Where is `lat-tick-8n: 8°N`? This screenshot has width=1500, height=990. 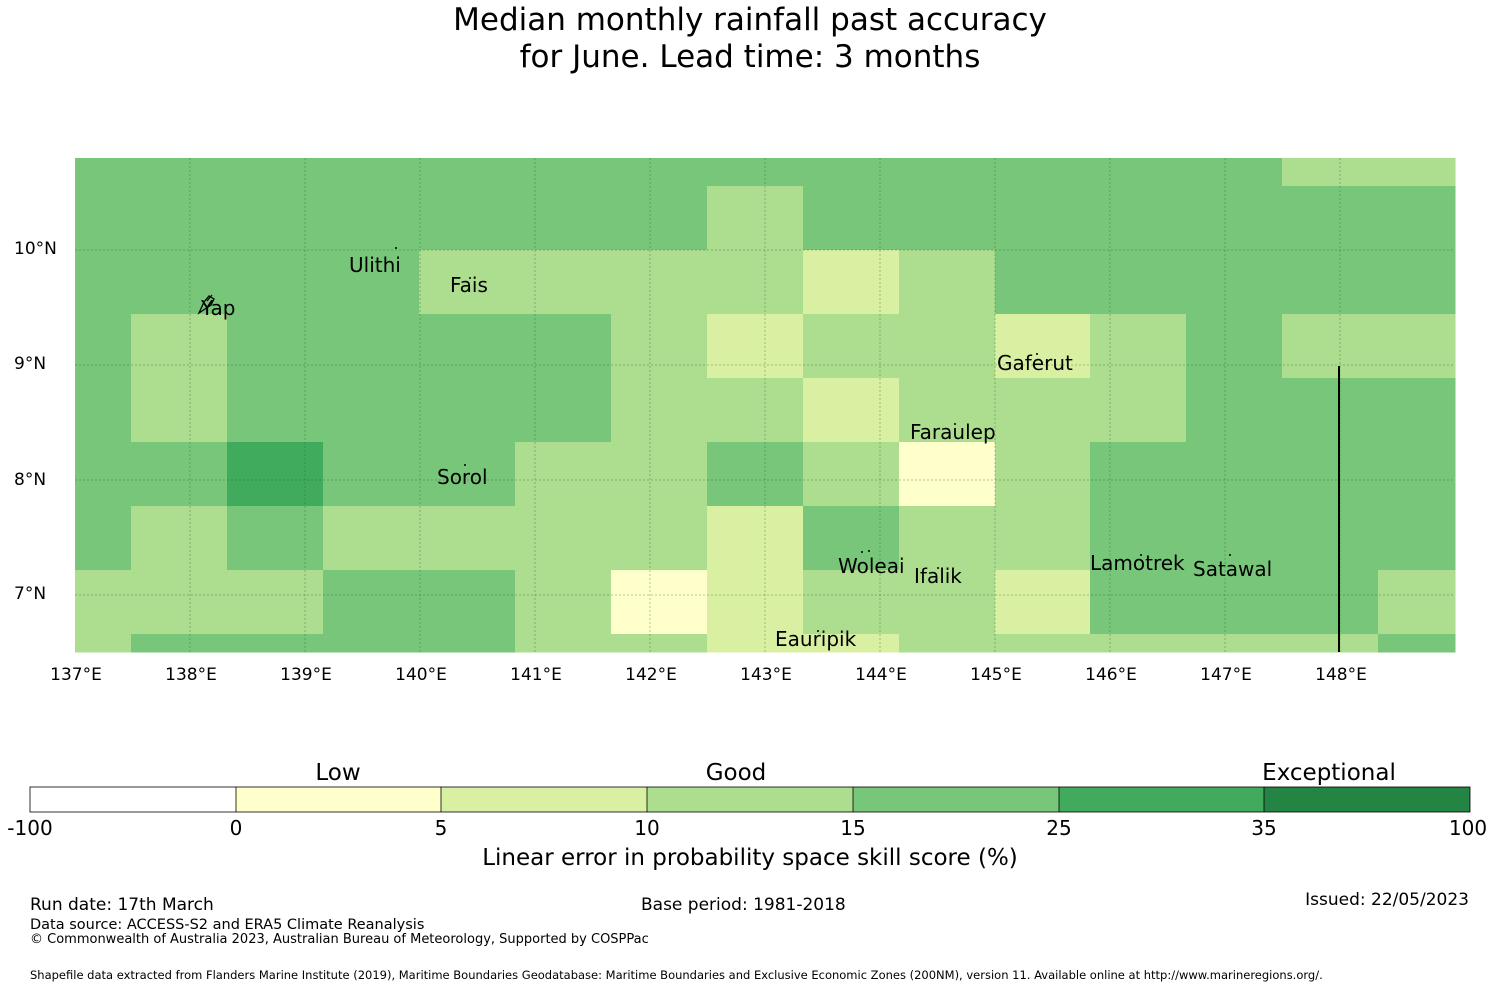 lat-tick-8n: 8°N is located at coordinates (30, 480).